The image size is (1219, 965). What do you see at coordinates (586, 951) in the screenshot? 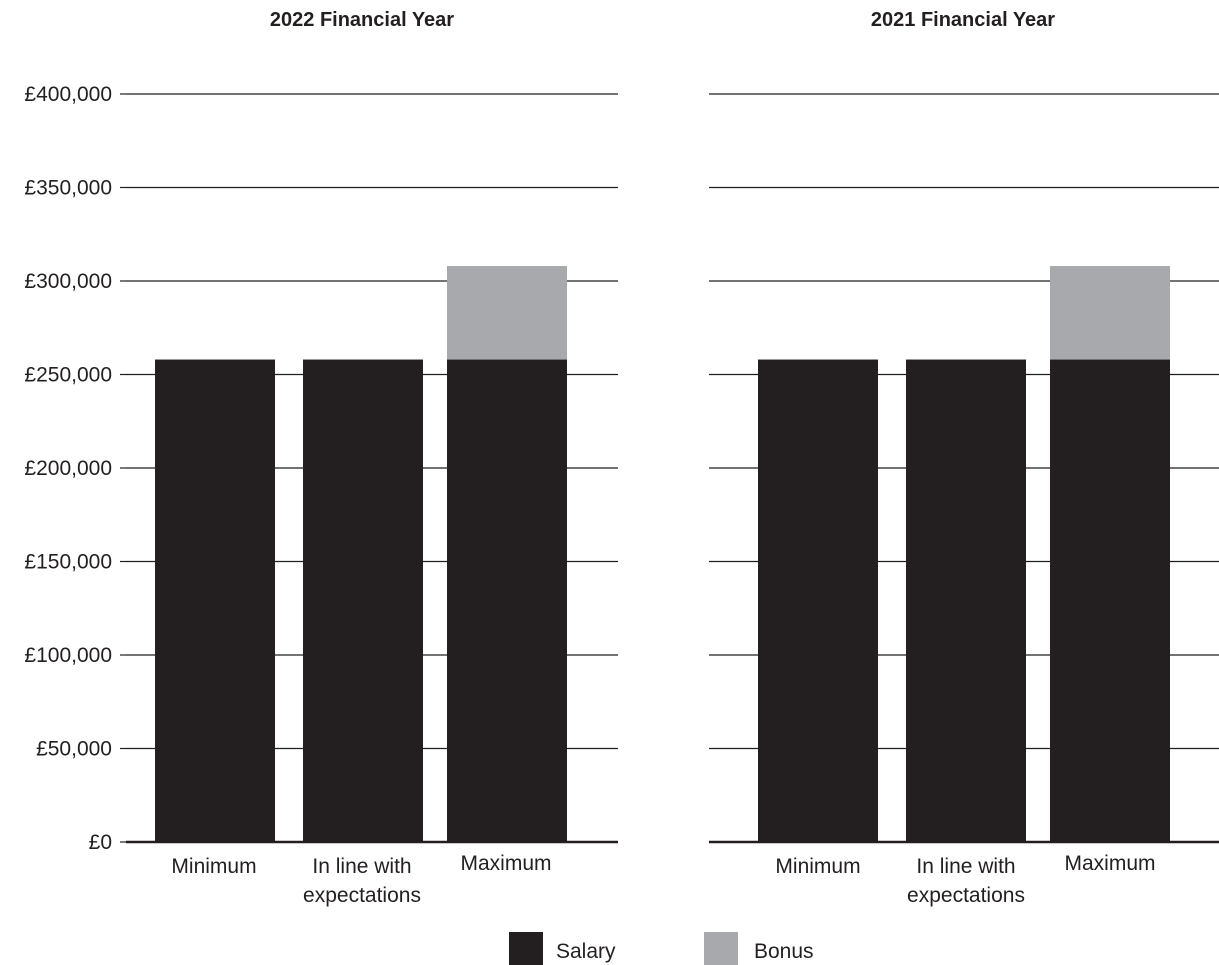
I see `legend-label-salary: Salary` at bounding box center [586, 951].